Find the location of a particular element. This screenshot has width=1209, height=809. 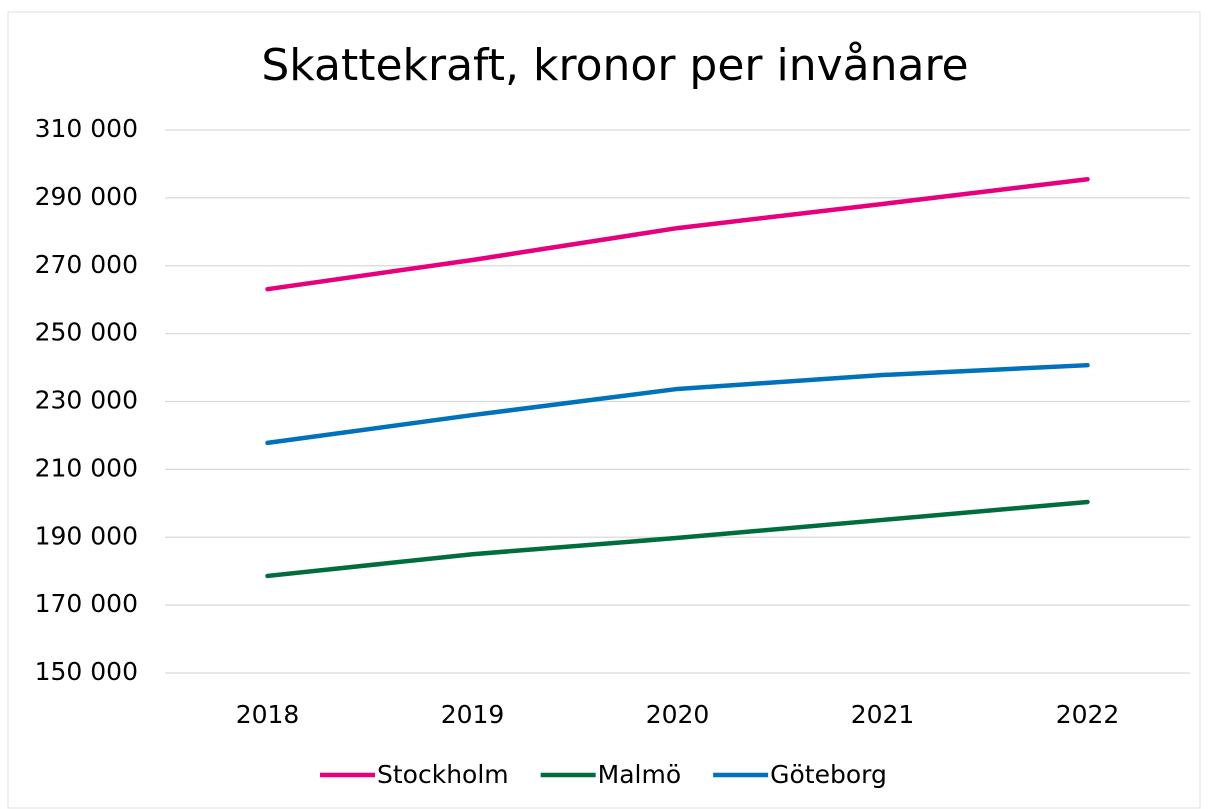

x-tick-label: 2018 is located at coordinates (268, 714).